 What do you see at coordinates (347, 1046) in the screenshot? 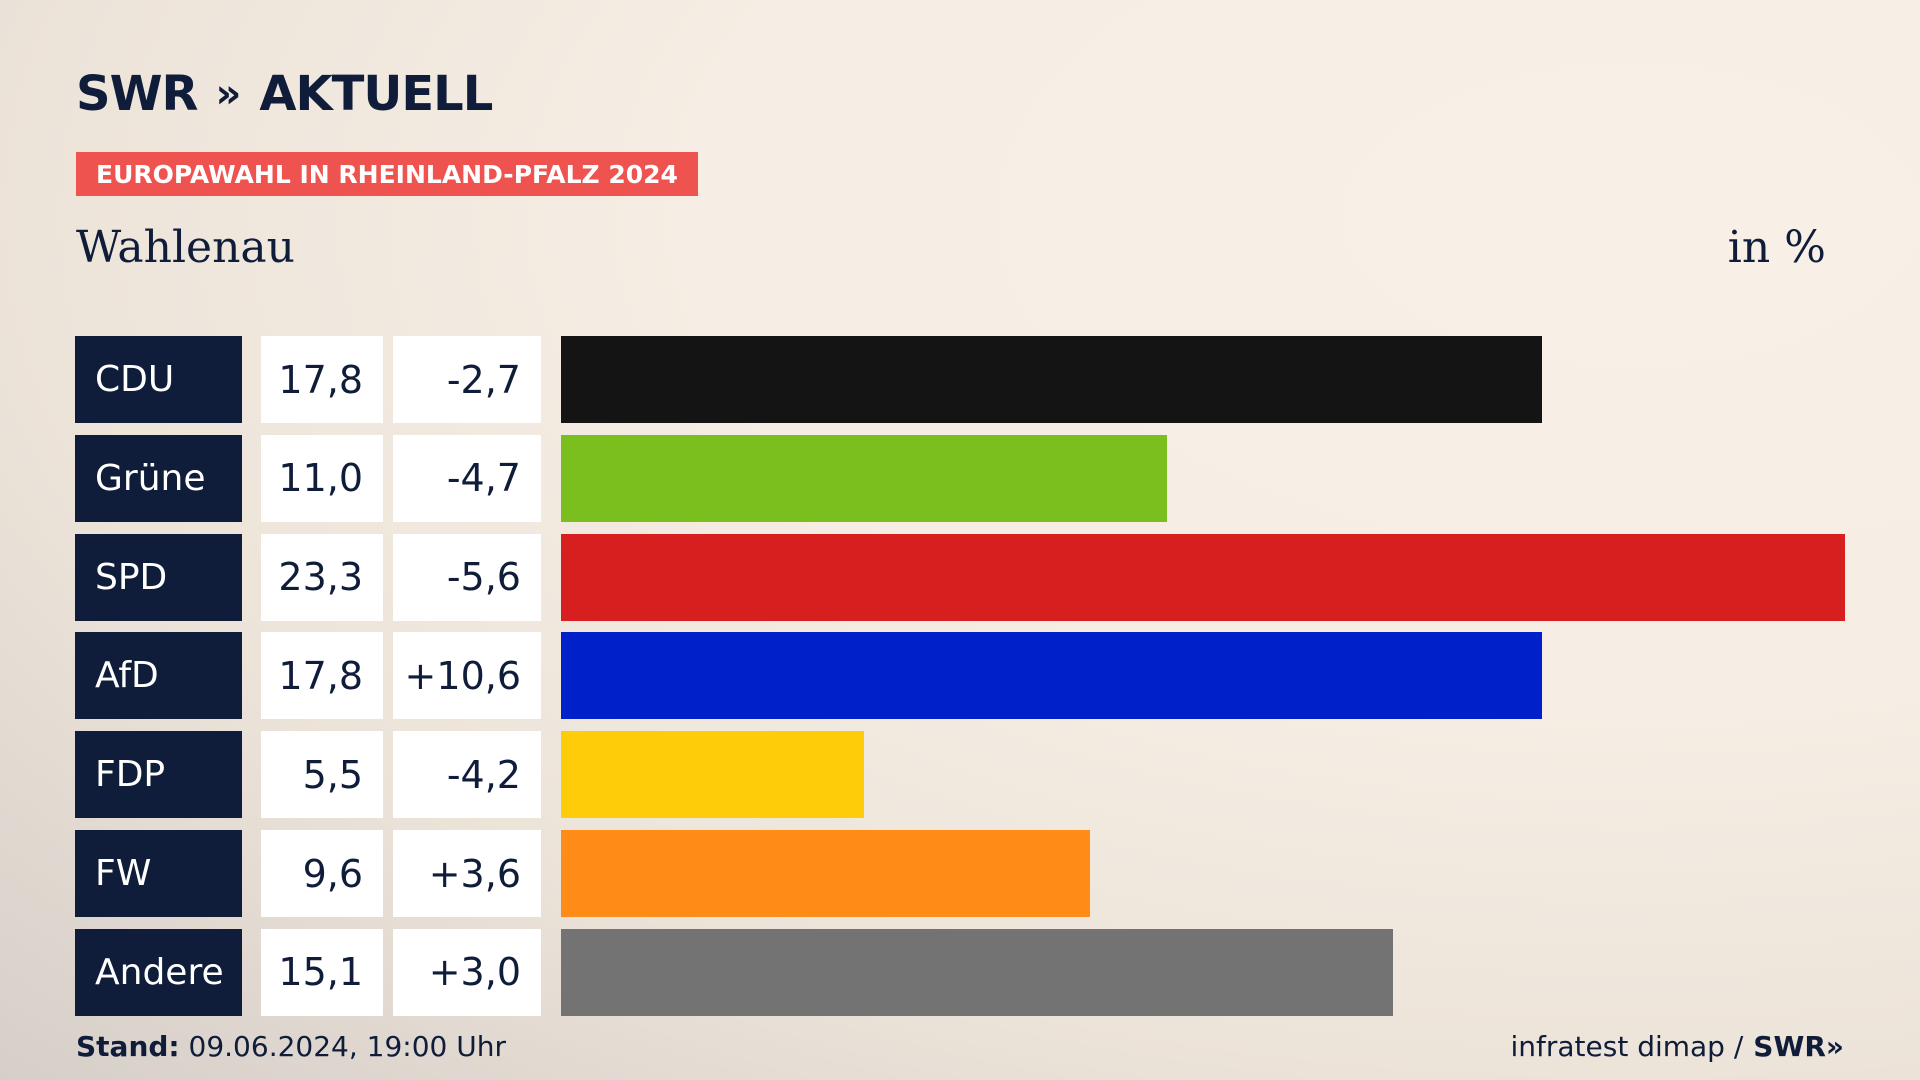
I see `stand-value: 09.06.2024, 19:00 Uhr` at bounding box center [347, 1046].